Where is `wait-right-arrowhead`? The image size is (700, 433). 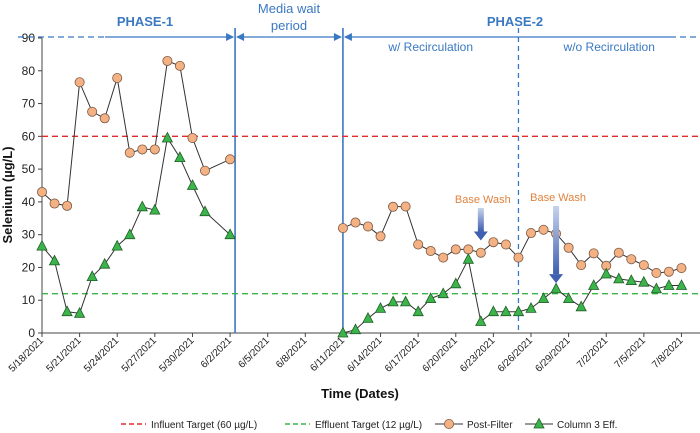
wait-right-arrowhead is located at coordinates (337, 37).